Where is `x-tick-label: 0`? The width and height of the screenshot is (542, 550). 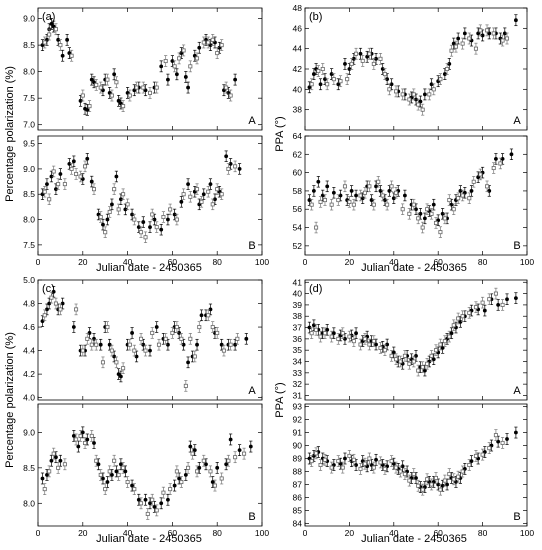 x-tick-label: 0 is located at coordinates (38, 262).